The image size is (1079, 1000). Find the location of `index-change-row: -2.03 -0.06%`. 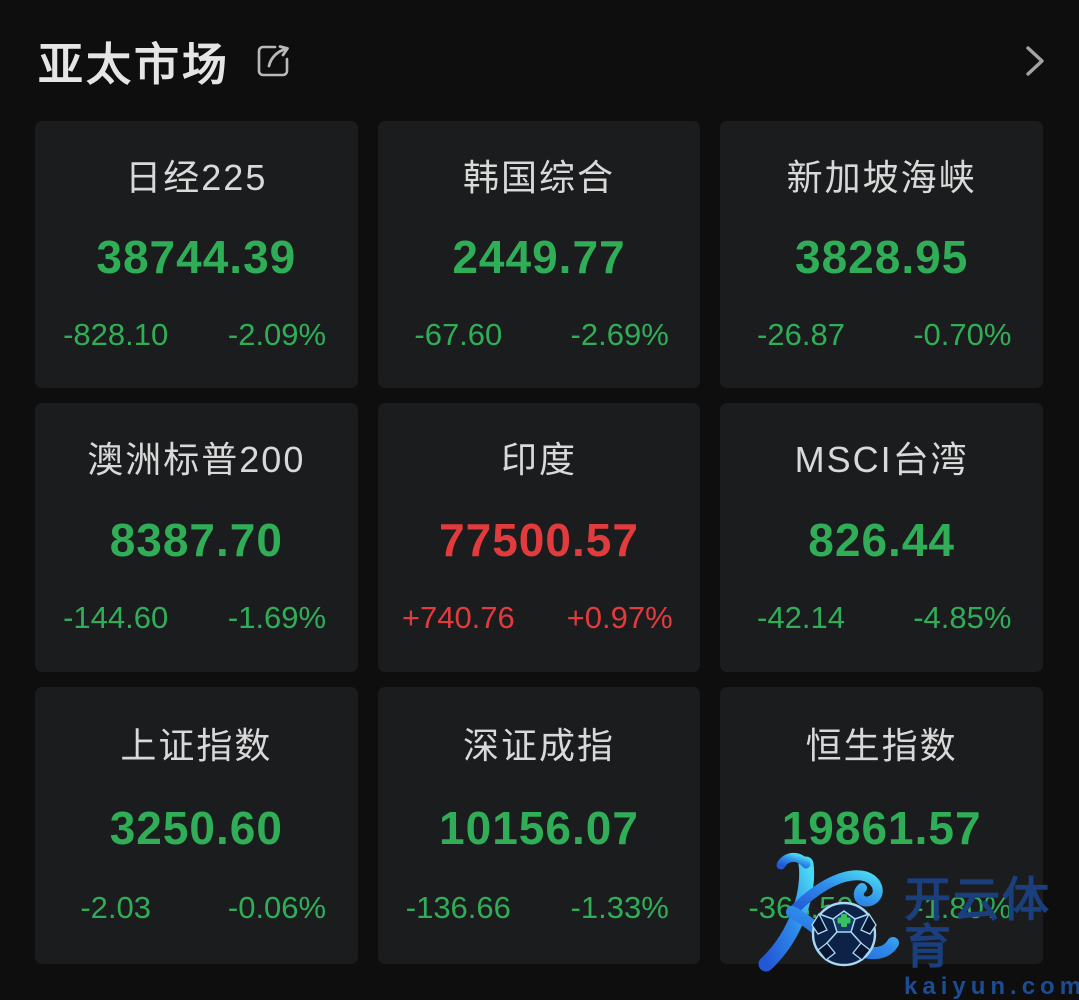

index-change-row: -2.03 -0.06% is located at coordinates (196, 907).